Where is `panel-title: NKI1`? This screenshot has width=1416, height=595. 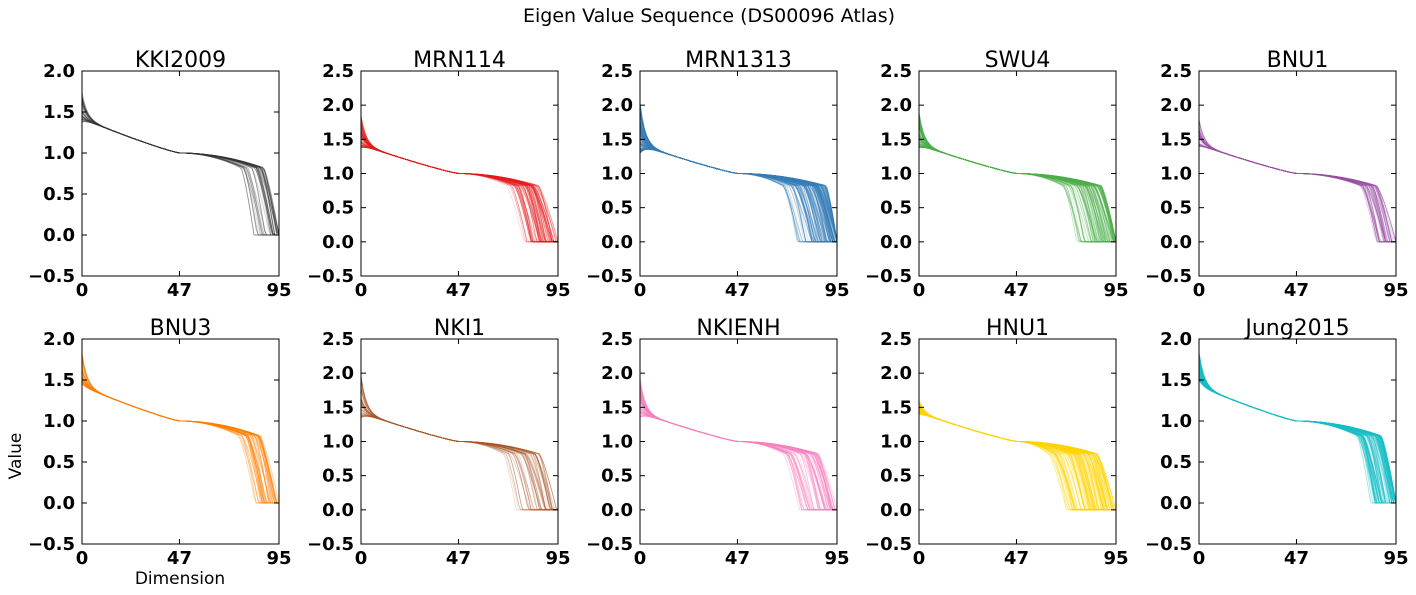 panel-title: NKI1 is located at coordinates (459, 328).